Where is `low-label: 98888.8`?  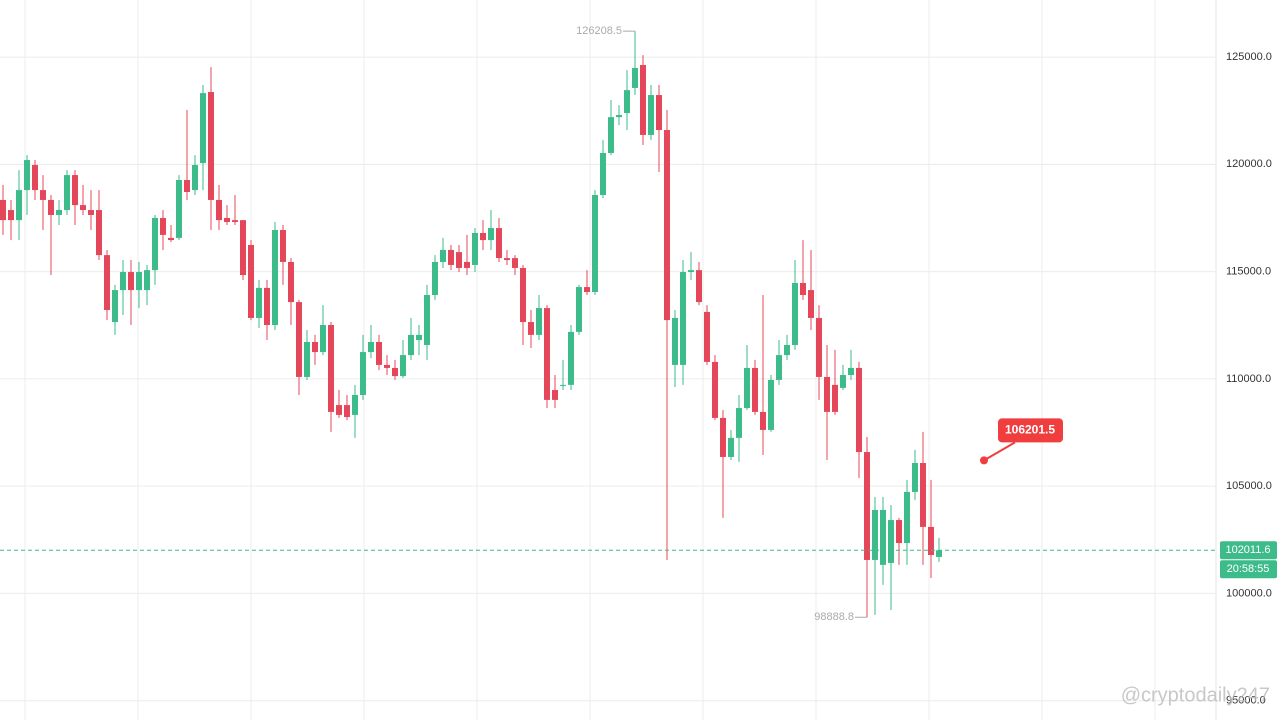
low-label: 98888.8 is located at coordinates (834, 617).